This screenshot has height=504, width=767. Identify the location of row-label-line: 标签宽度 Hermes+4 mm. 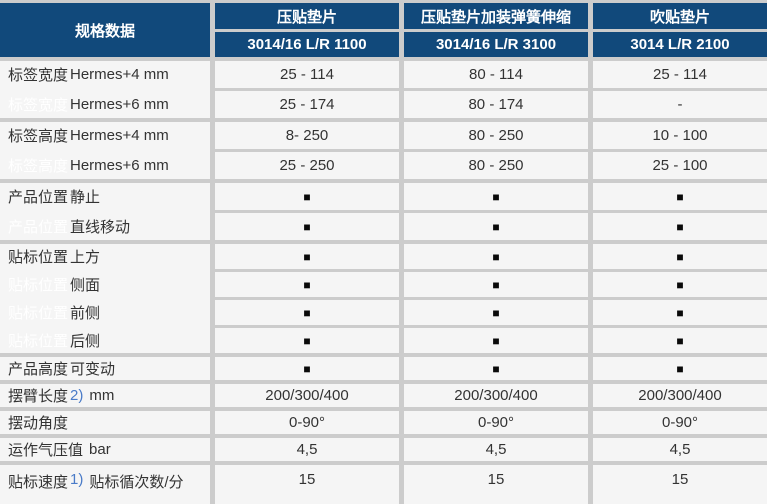
(109, 74).